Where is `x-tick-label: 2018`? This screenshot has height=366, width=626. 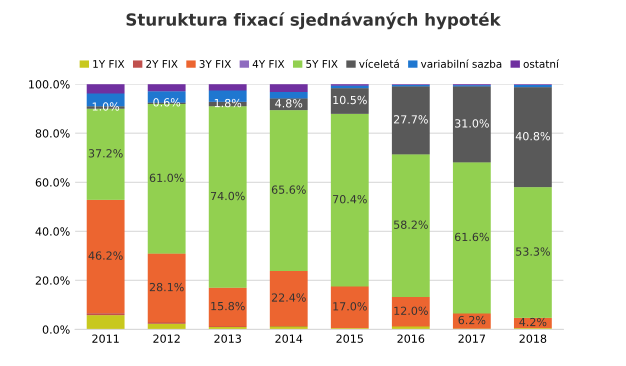
x-tick-label: 2018 is located at coordinates (533, 338).